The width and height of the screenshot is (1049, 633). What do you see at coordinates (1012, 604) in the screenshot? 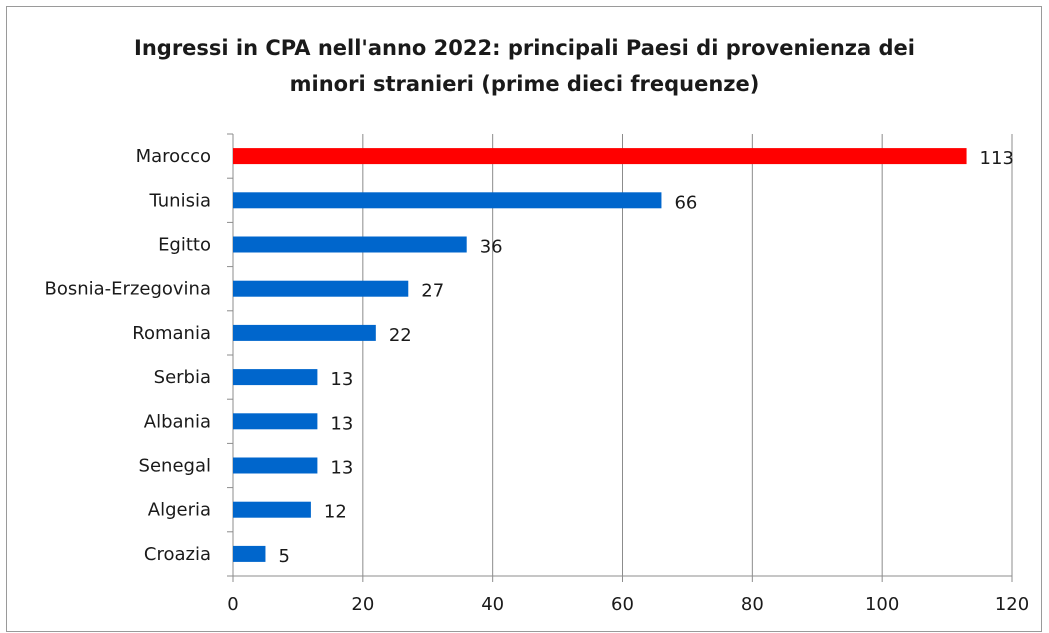
I see `x-tick-label-6: 120` at bounding box center [1012, 604].